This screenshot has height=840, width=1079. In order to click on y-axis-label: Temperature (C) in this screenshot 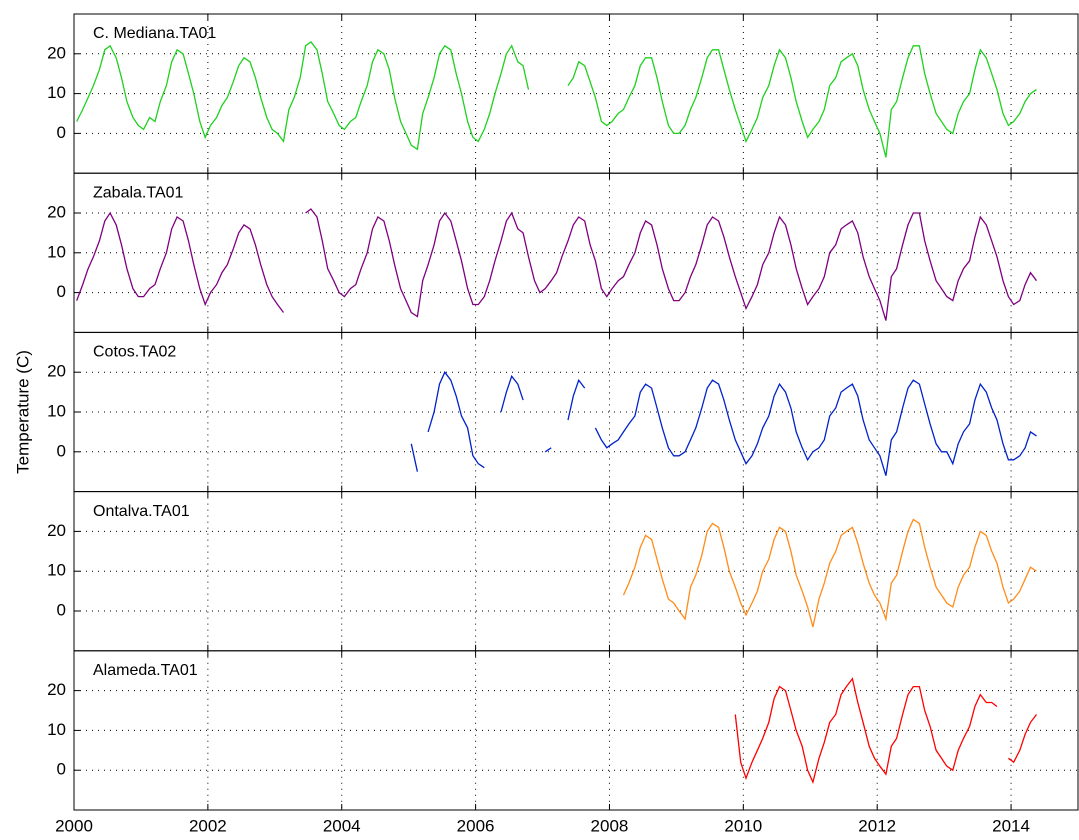, I will do `click(22, 412)`.